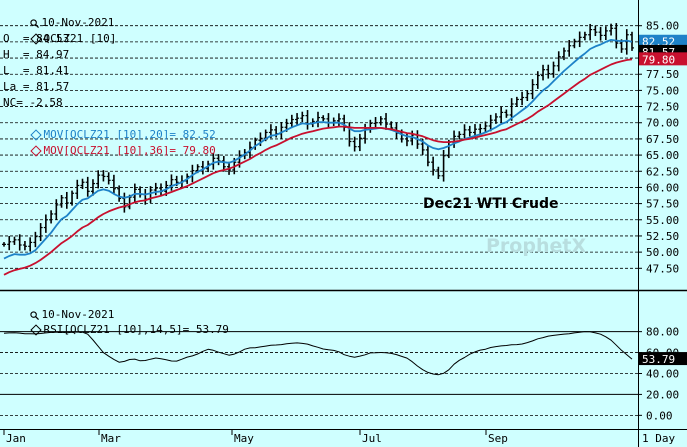 This screenshot has width=687, height=447. Describe the element at coordinates (662, 139) in the screenshot. I see `price-tick-label: 67.50` at that location.